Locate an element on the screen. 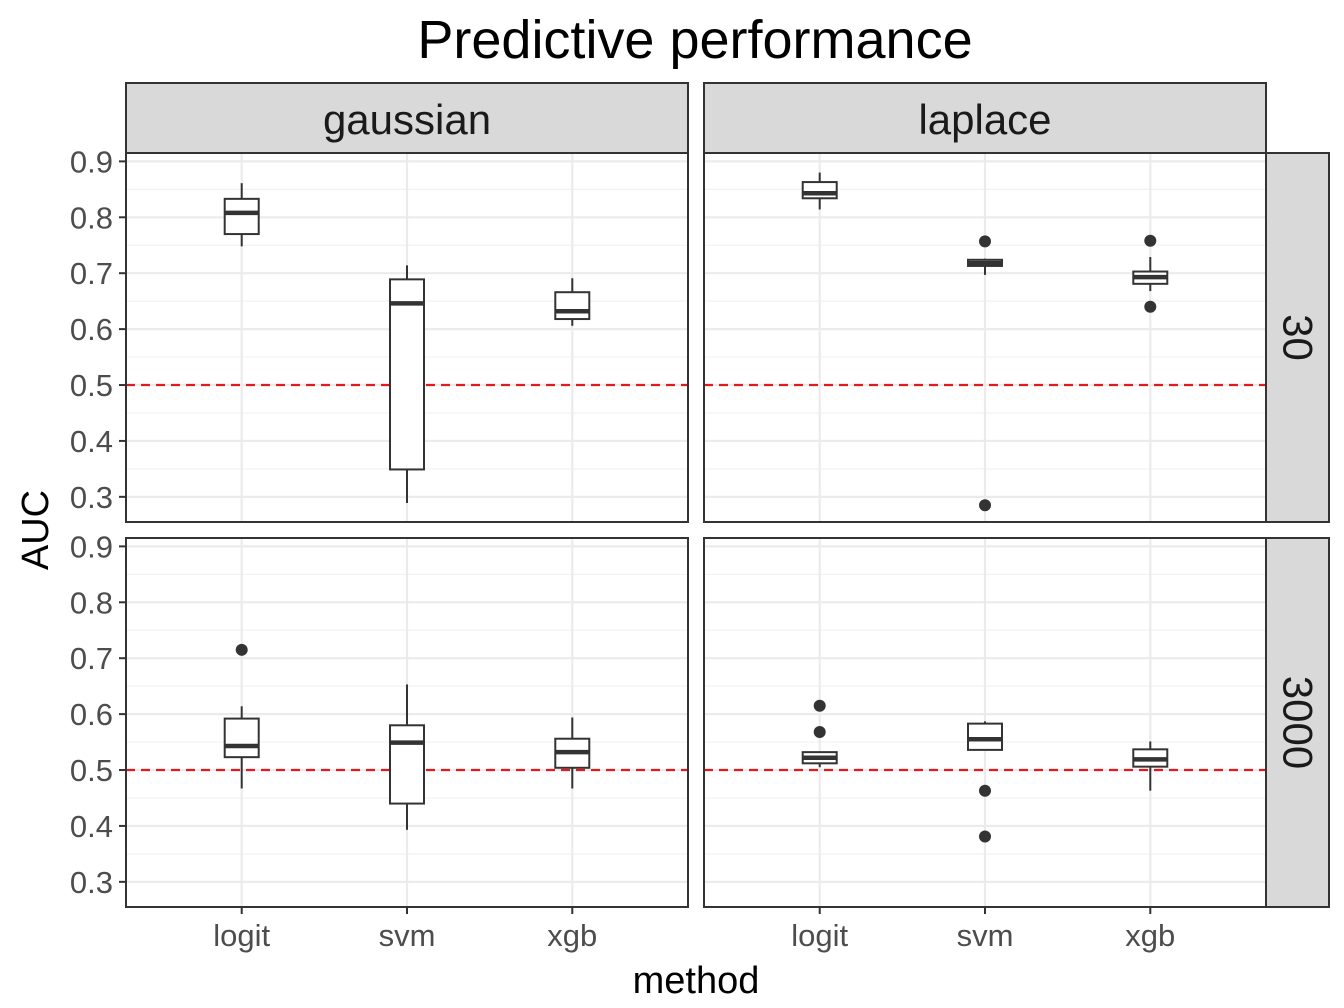 The width and height of the screenshot is (1344, 1008). strip-label-30: 30 is located at coordinates (1298, 337).